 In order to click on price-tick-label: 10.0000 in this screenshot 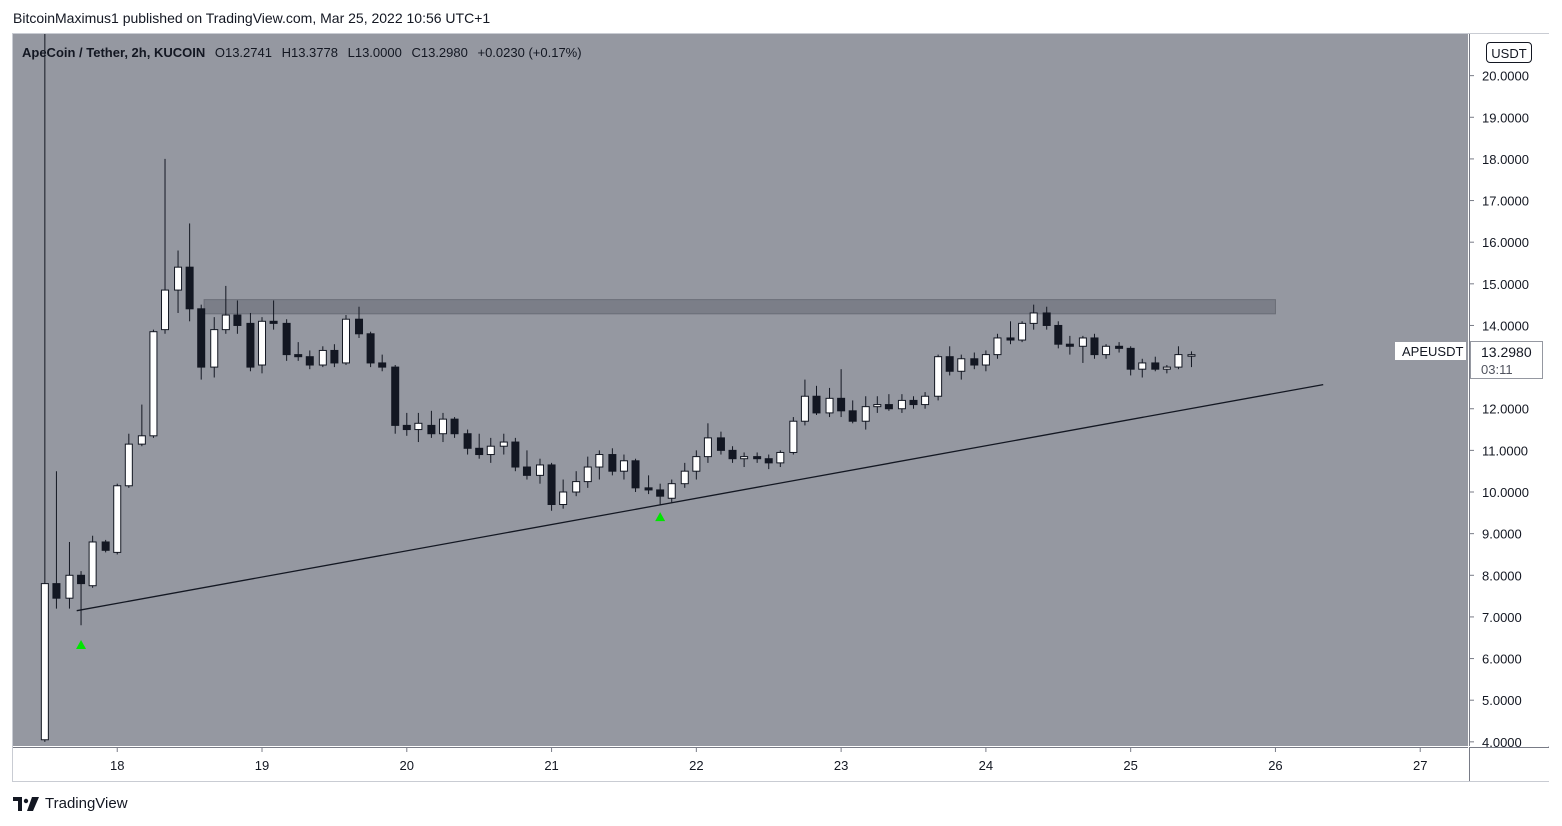, I will do `click(1505, 492)`.